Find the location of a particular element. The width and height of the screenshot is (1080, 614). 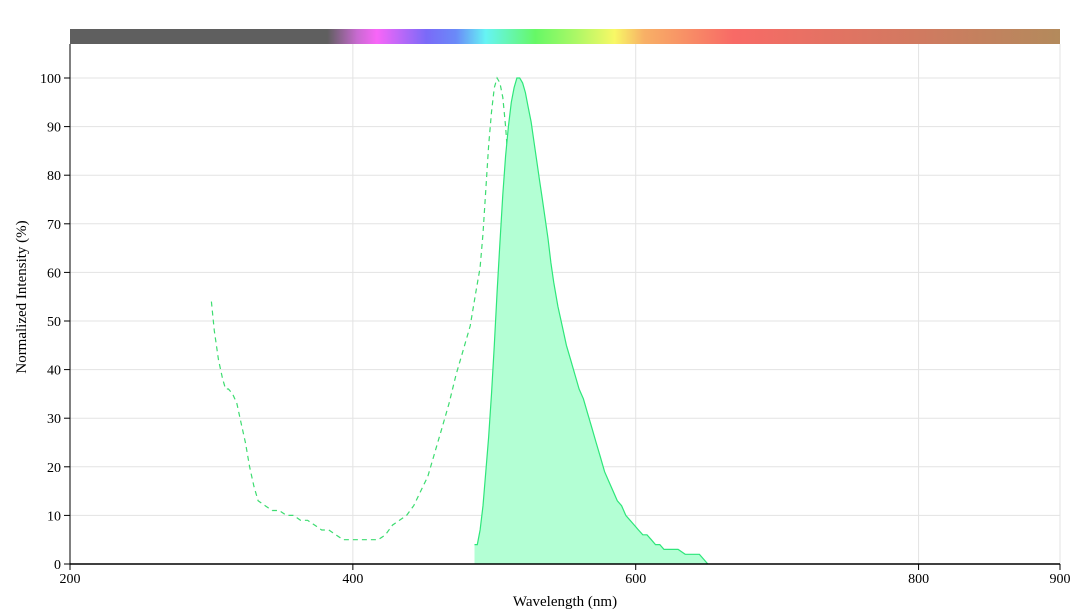

y-tick-label: 10 is located at coordinates (54, 516).